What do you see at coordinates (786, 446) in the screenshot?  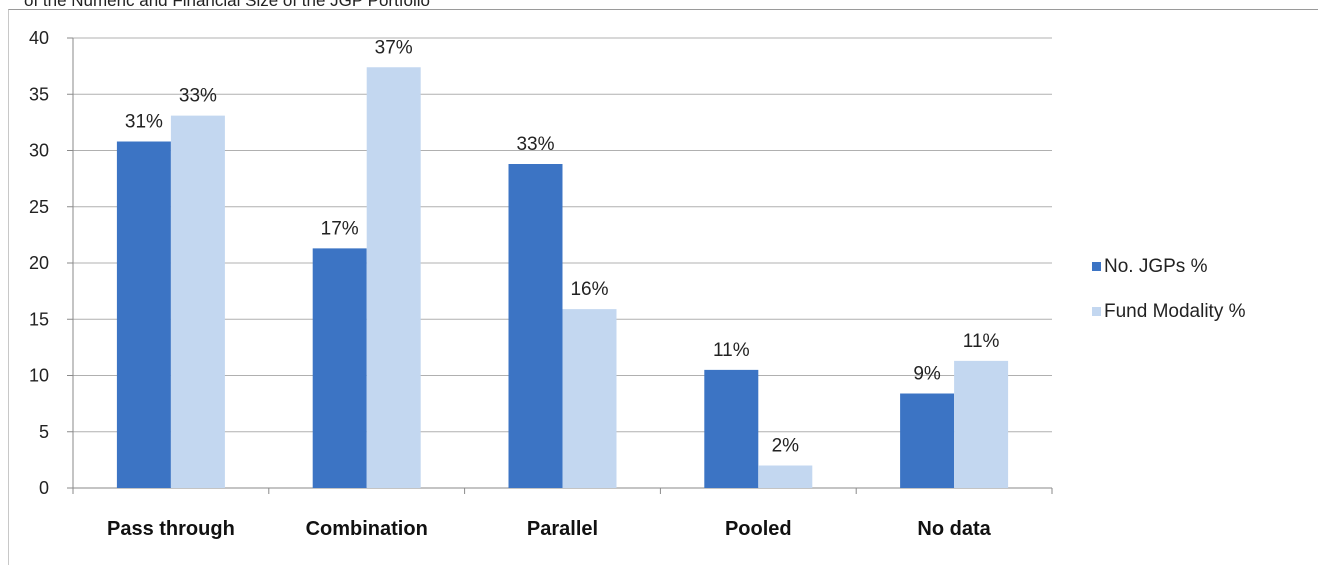 I see `data-label: 2%` at bounding box center [786, 446].